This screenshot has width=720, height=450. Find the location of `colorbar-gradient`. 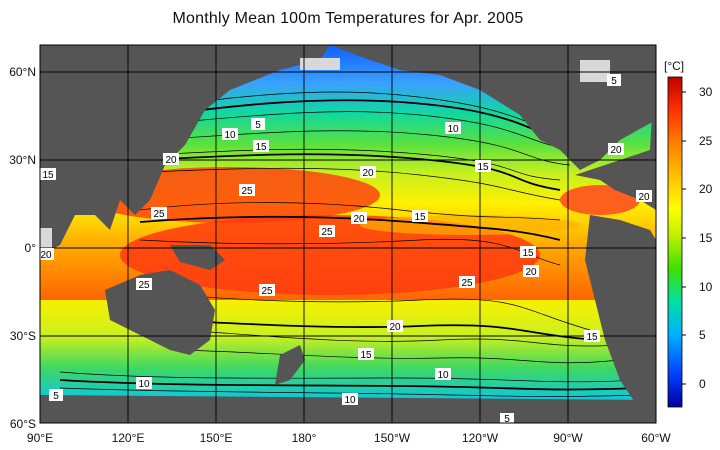

colorbar-gradient is located at coordinates (675, 242).